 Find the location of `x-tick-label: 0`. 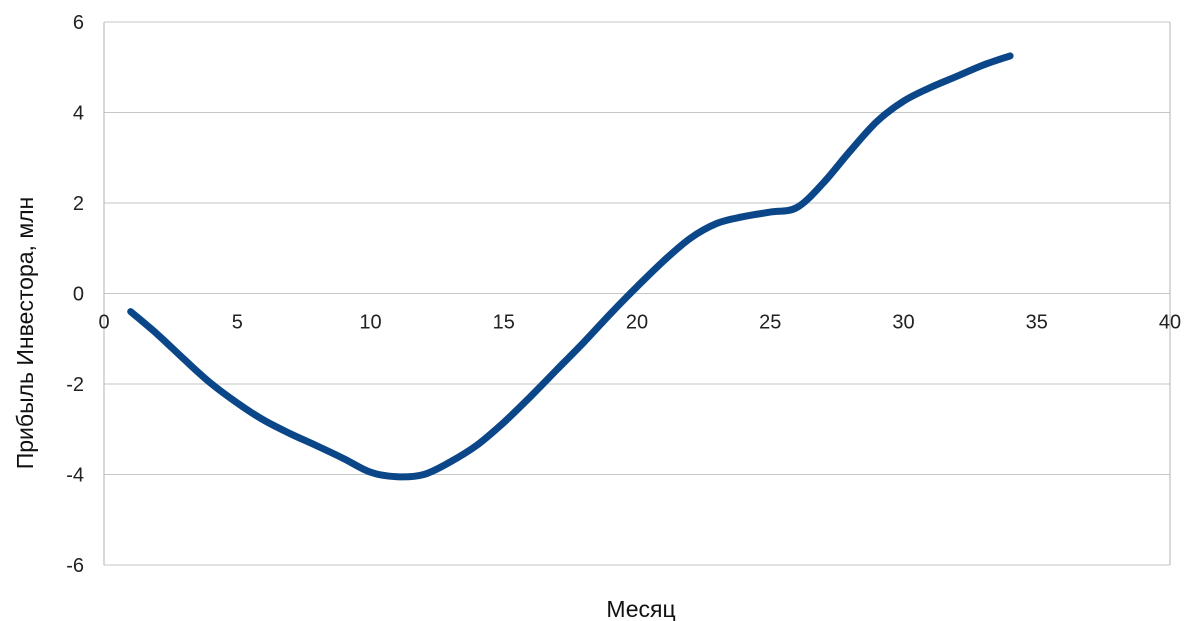

x-tick-label: 0 is located at coordinates (103, 323).